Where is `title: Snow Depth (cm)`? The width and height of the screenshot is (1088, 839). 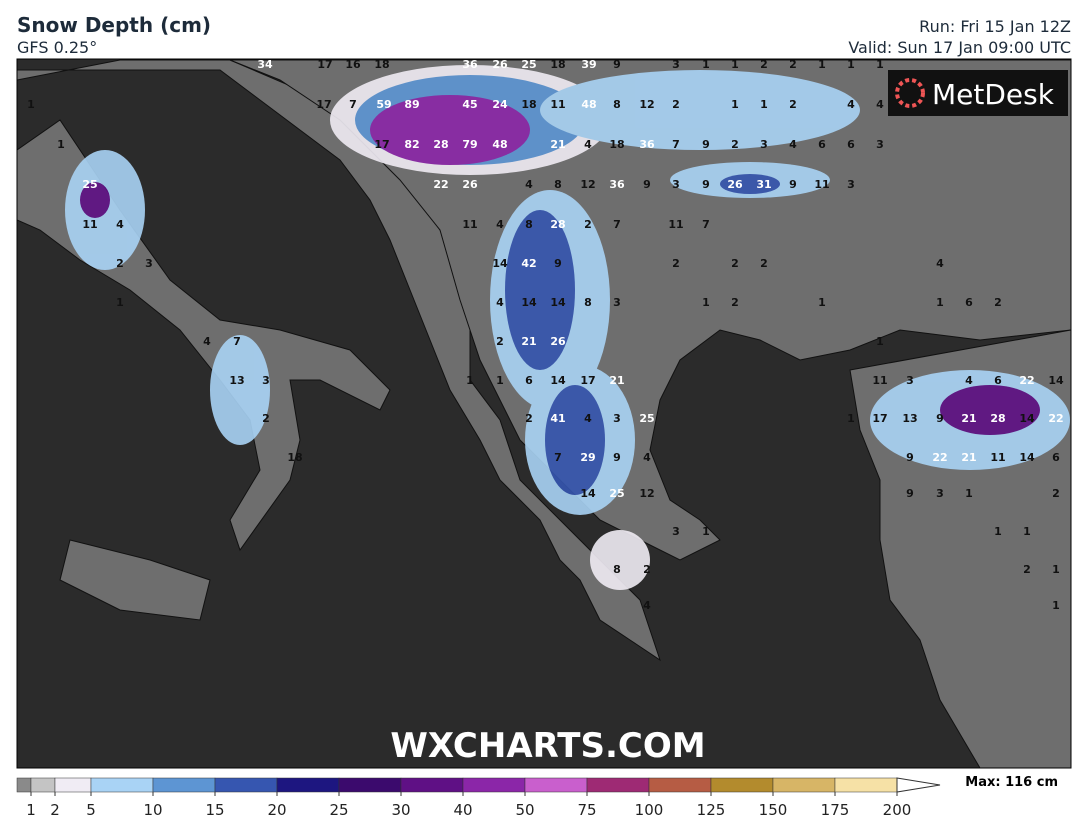 title: Snow Depth (cm) is located at coordinates (114, 25).